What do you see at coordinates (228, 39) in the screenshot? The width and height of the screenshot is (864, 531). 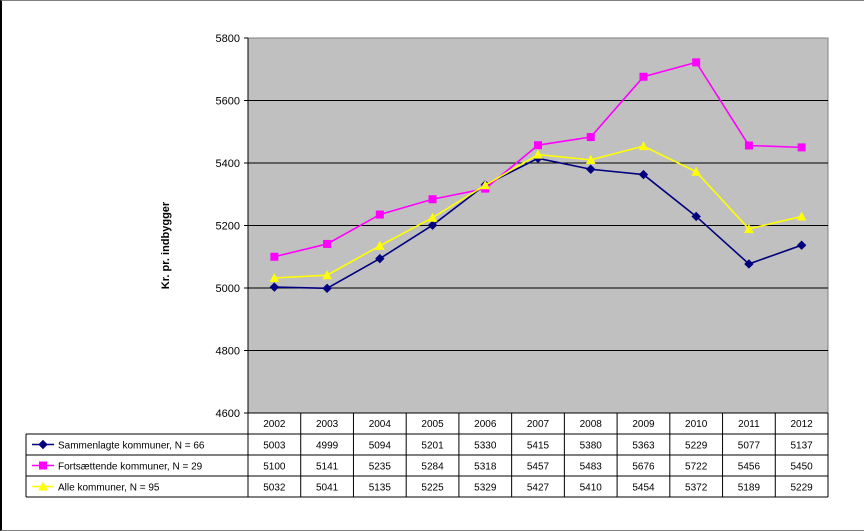 I see `y-tick-label: 5800` at bounding box center [228, 39].